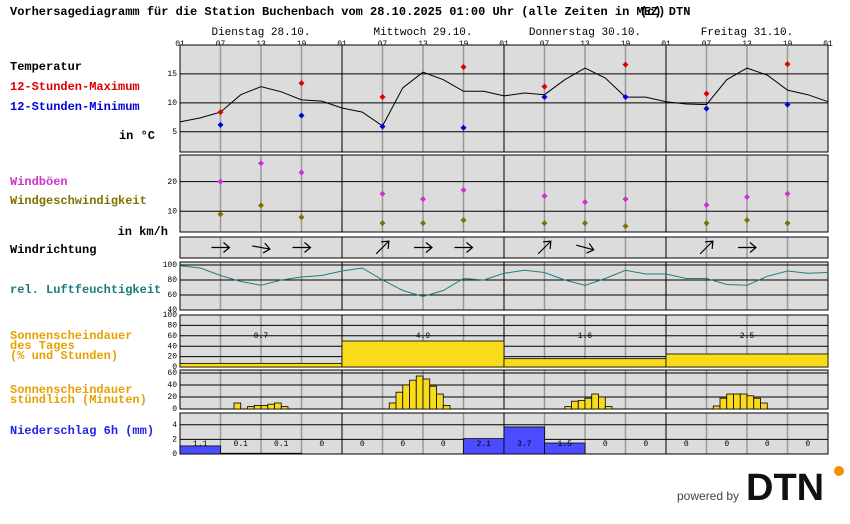 This screenshot has width=850, height=524. What do you see at coordinates (422, 33) in the screenshot?
I see `day-label: Mittwoch 29.10.` at bounding box center [422, 33].